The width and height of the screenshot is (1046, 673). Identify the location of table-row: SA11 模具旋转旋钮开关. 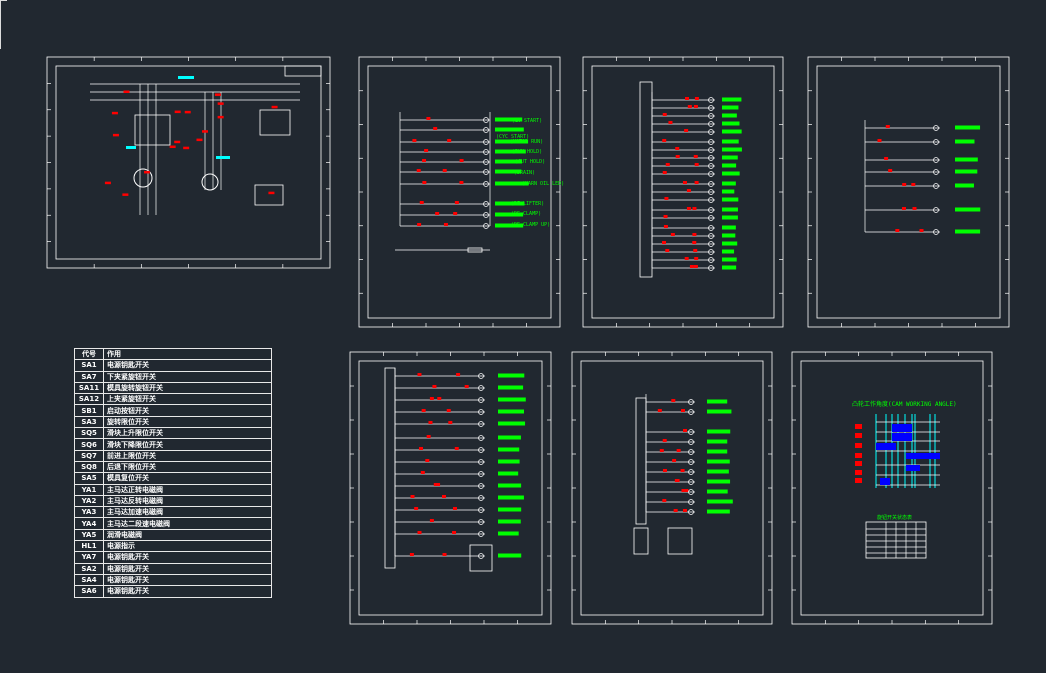
(173, 388).